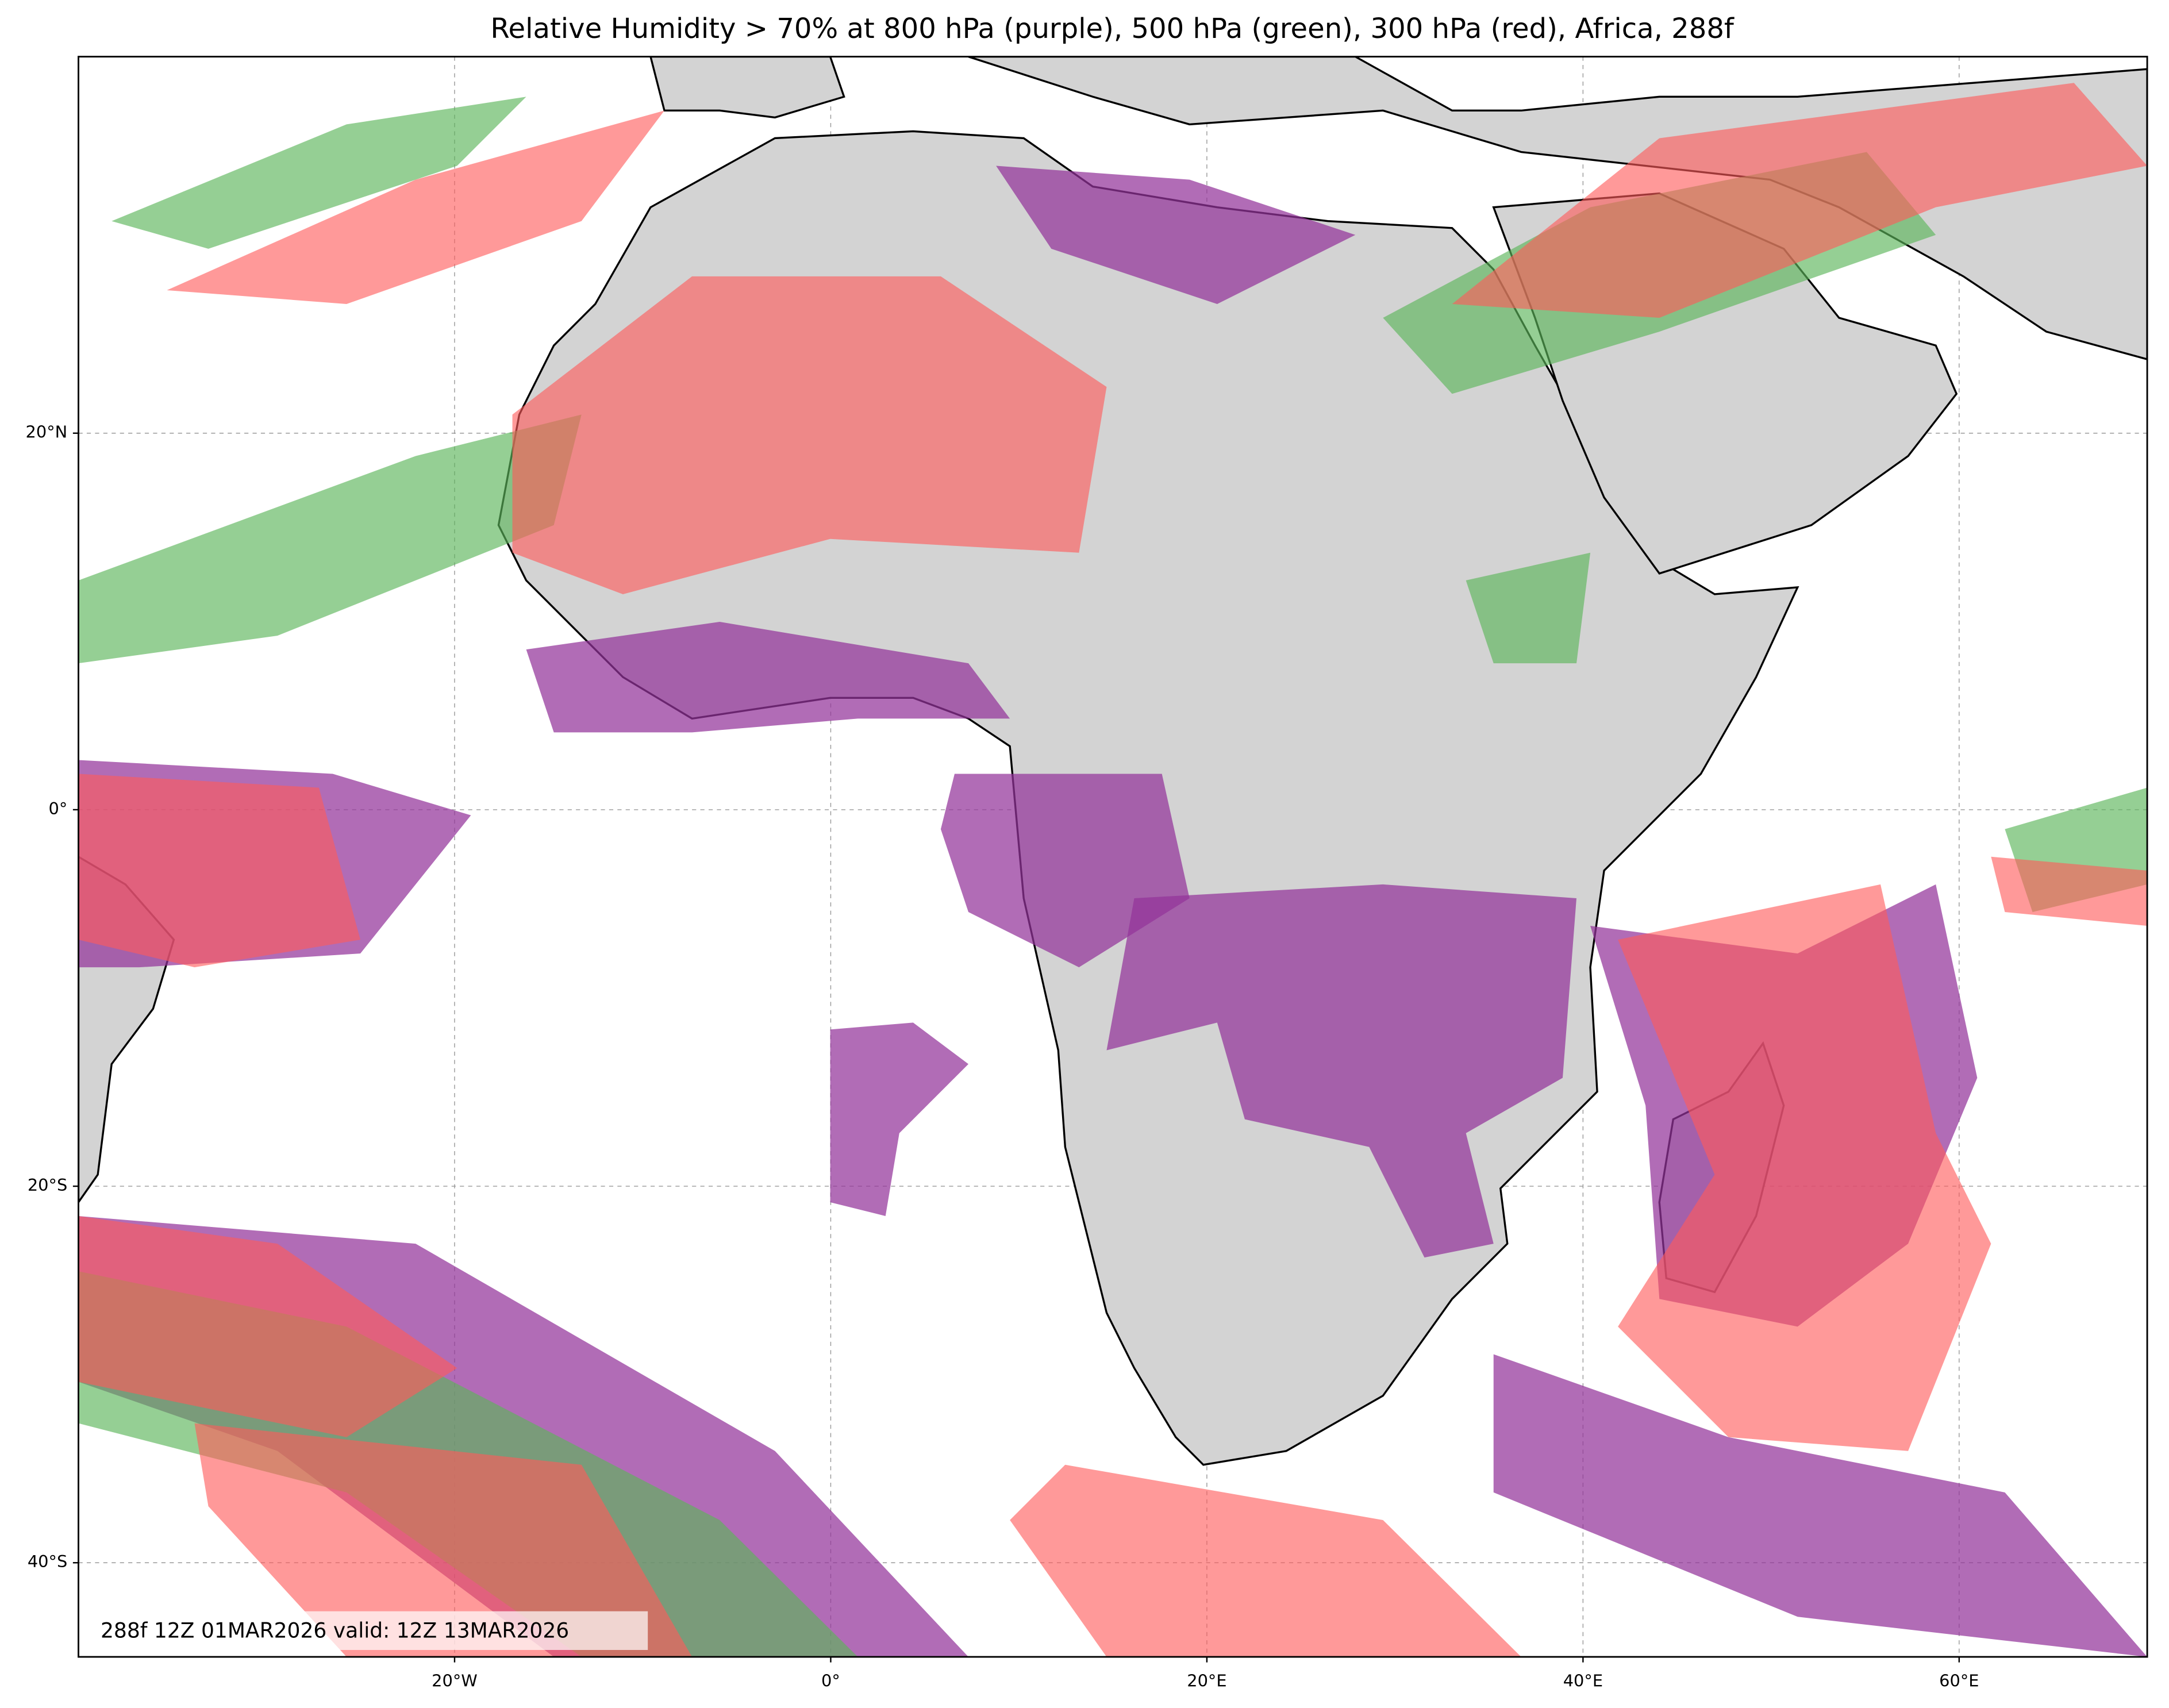 This screenshot has height=1708, width=2169. I want to click on x-tick-label: 60°E, so click(1959, 1680).